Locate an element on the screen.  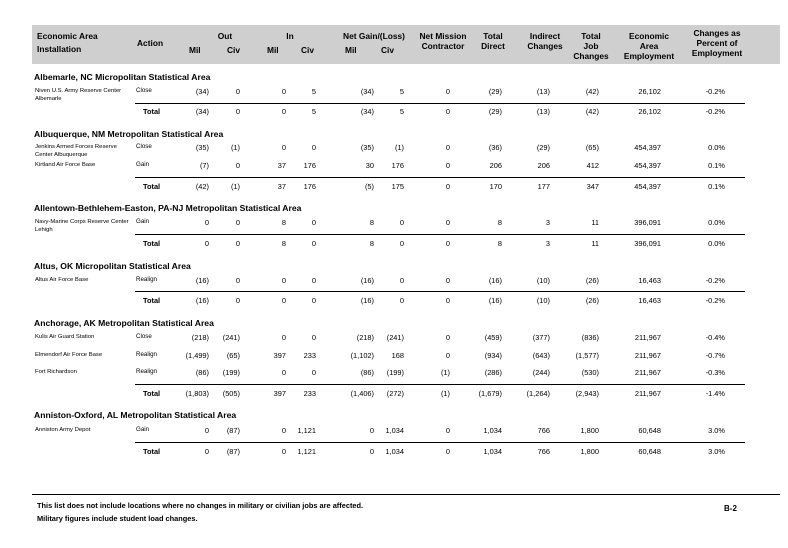
table-cell-col-10: 396,091 is located at coordinates (647, 222).